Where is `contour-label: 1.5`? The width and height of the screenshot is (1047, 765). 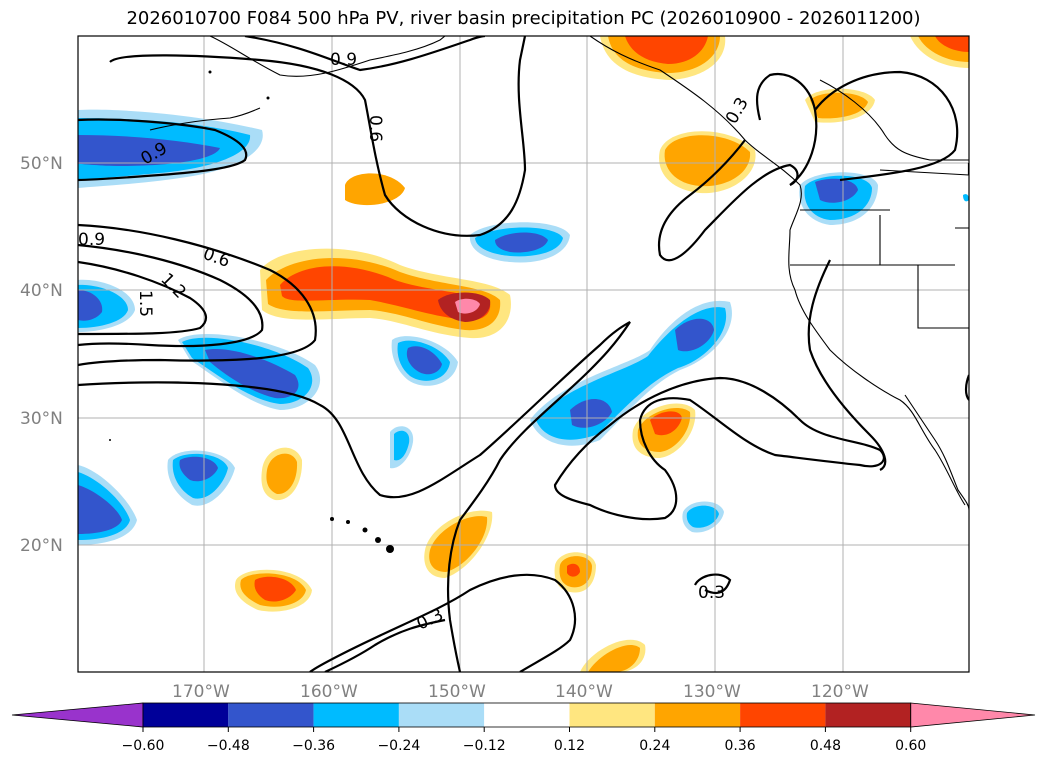 contour-label: 1.5 is located at coordinates (145, 303).